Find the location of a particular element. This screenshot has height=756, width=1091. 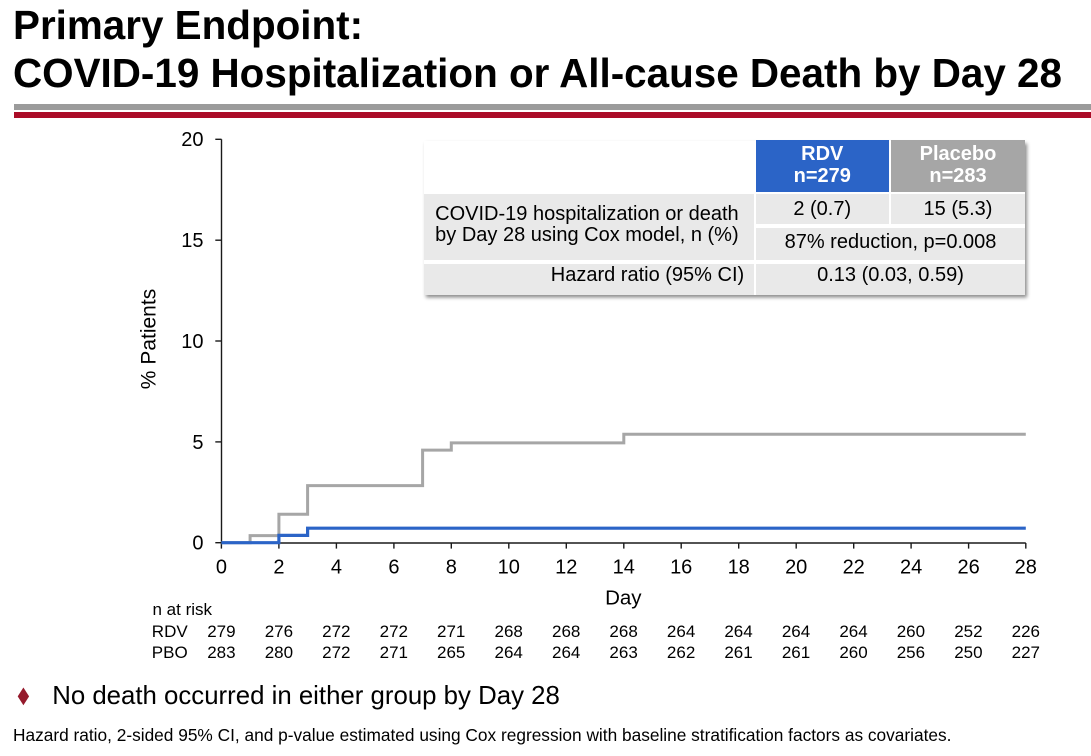

svg-text: 18 is located at coordinates (739, 567).